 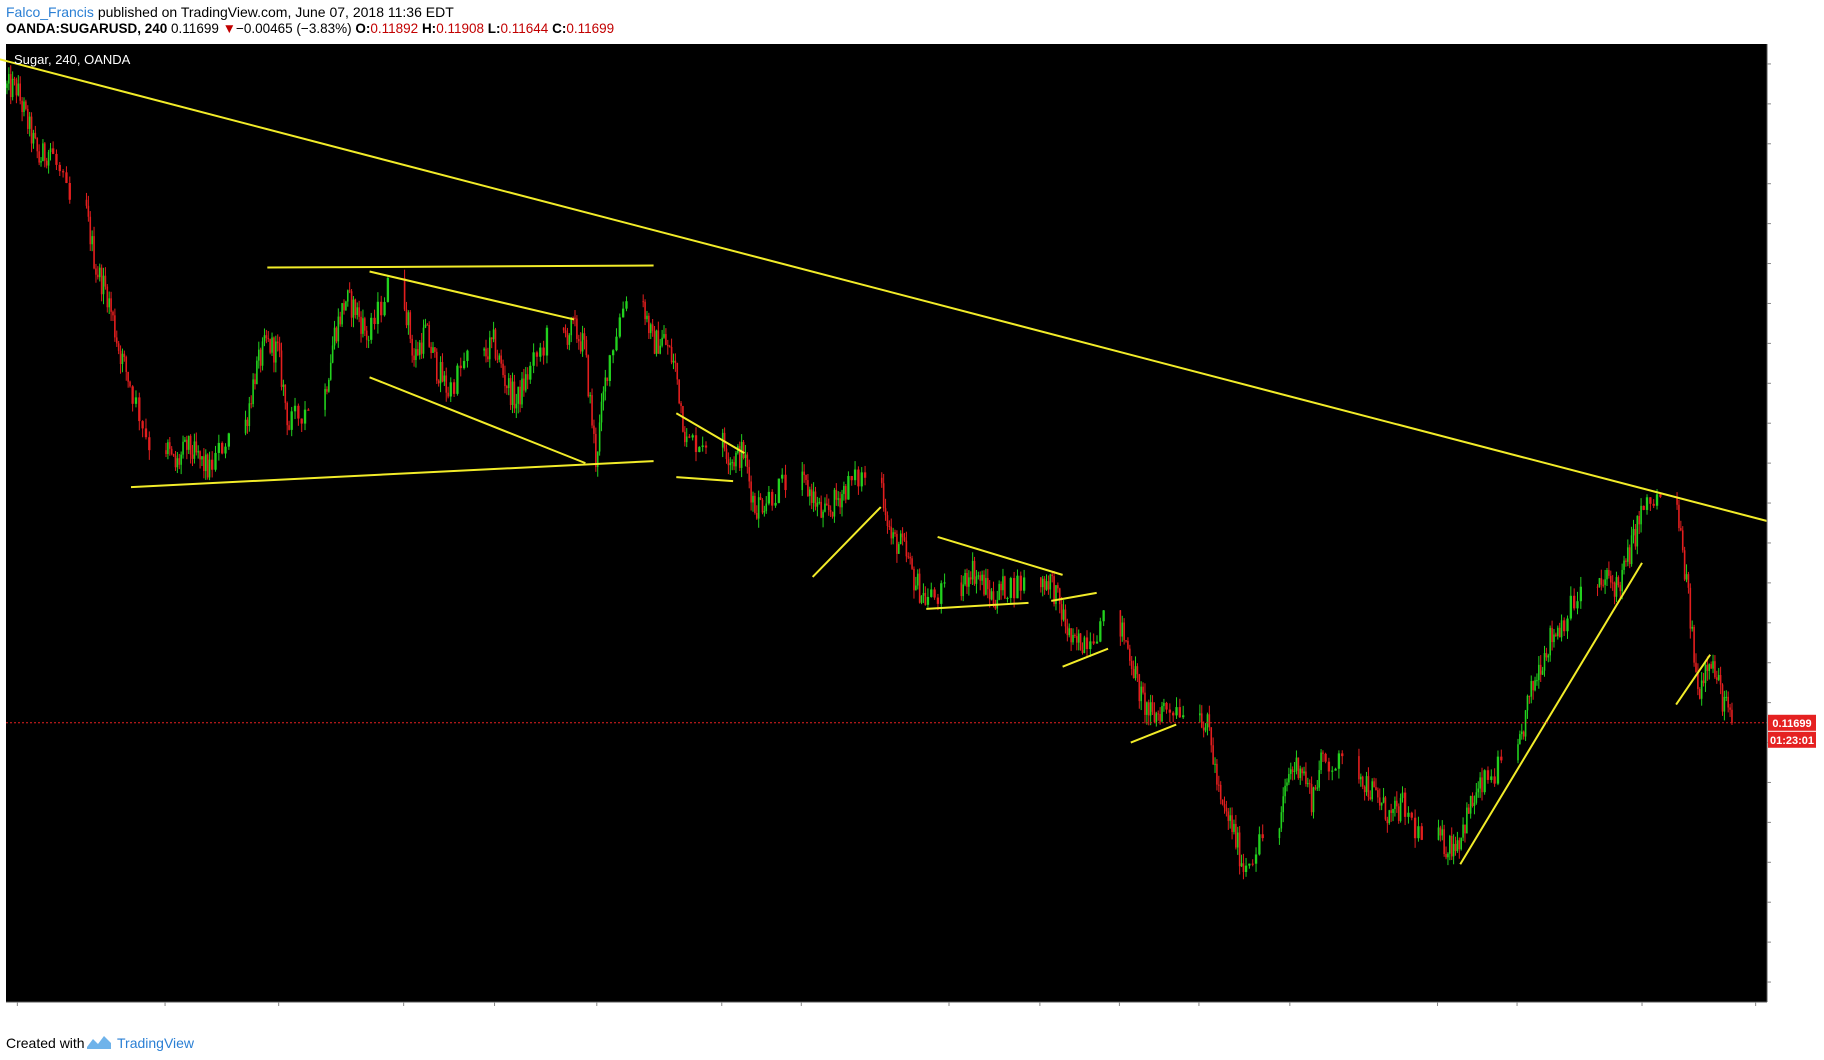 I want to click on price-tick-label: 0.12400, so click(x=1796, y=584).